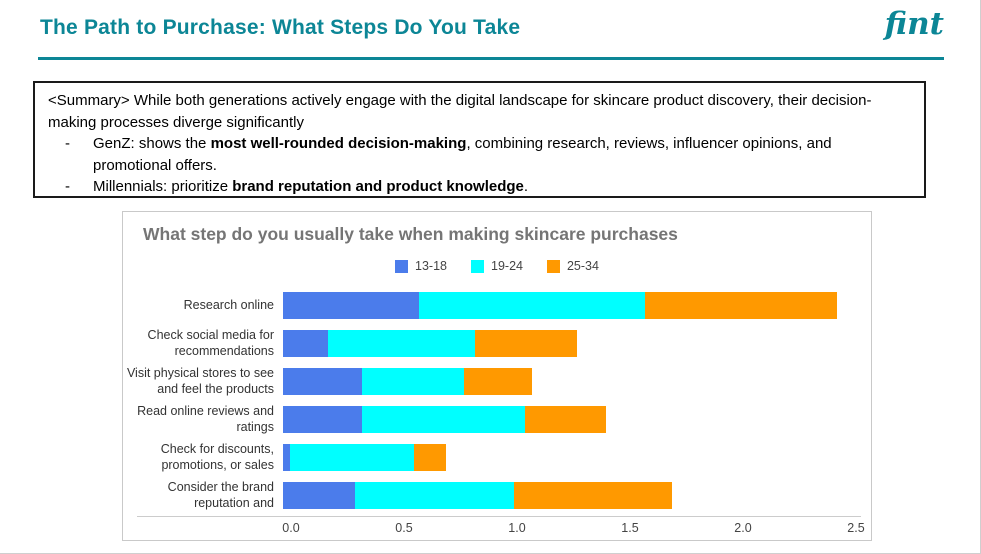  I want to click on legend-item-13-18: 13-18, so click(421, 266).